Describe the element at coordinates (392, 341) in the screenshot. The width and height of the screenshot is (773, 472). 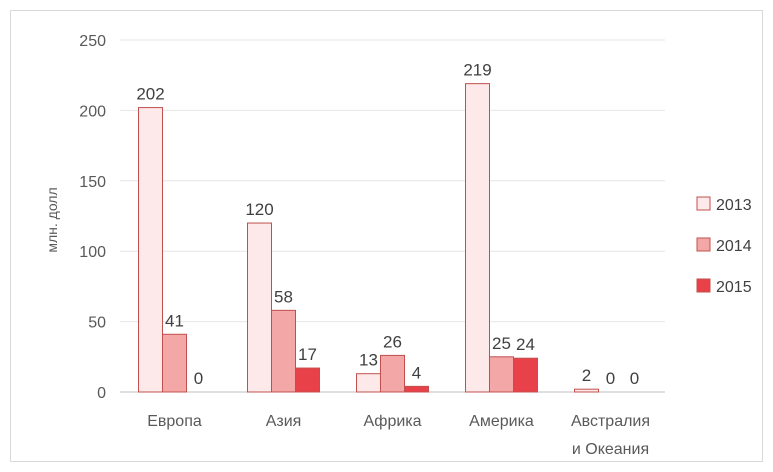
I see `data-label: 26` at that location.